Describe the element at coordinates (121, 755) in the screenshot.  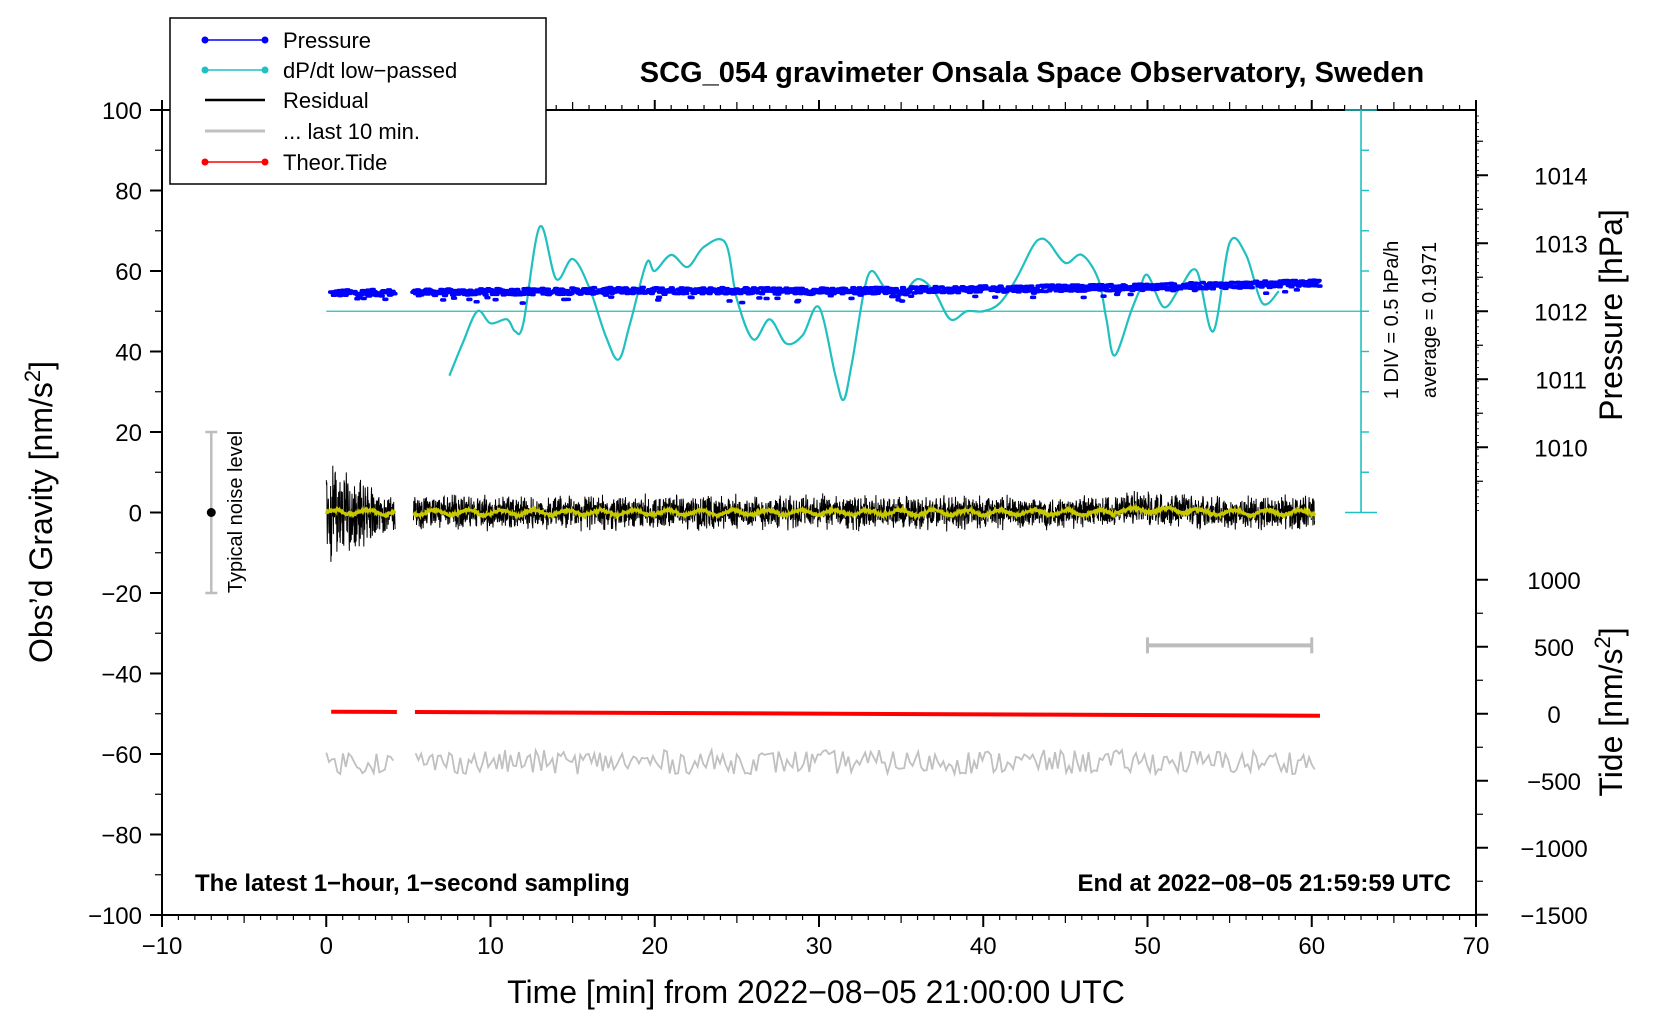
I see `y-tick-label: −60` at that location.